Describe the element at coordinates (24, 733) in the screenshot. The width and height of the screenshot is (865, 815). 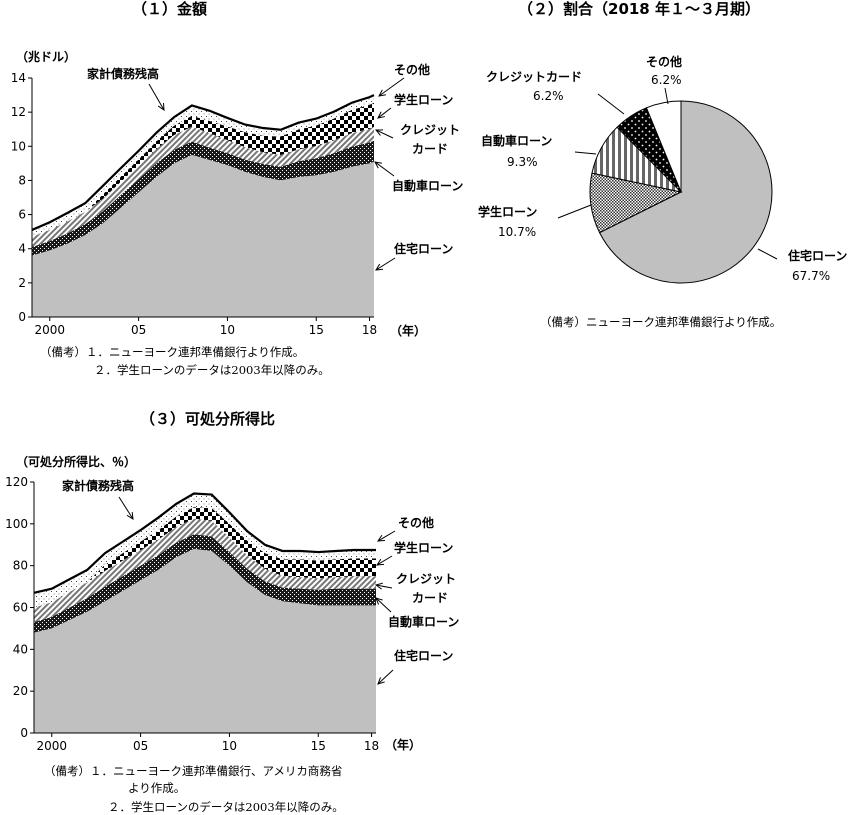
I see `chart3-y-tick-label: 0` at that location.